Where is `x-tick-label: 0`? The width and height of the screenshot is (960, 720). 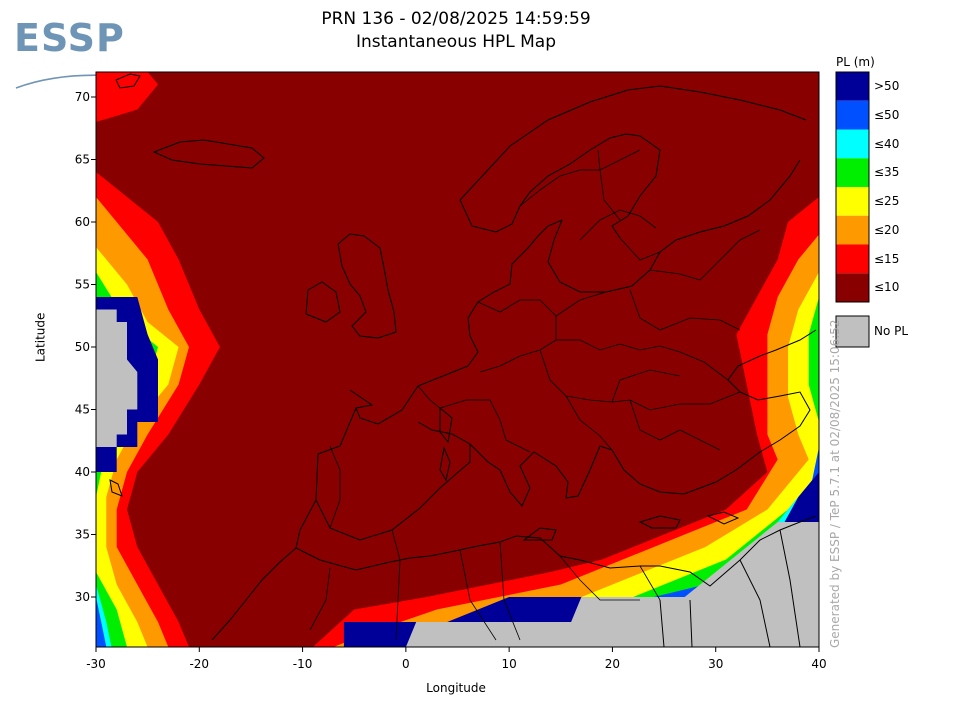 x-tick-label: 0 is located at coordinates (406, 664).